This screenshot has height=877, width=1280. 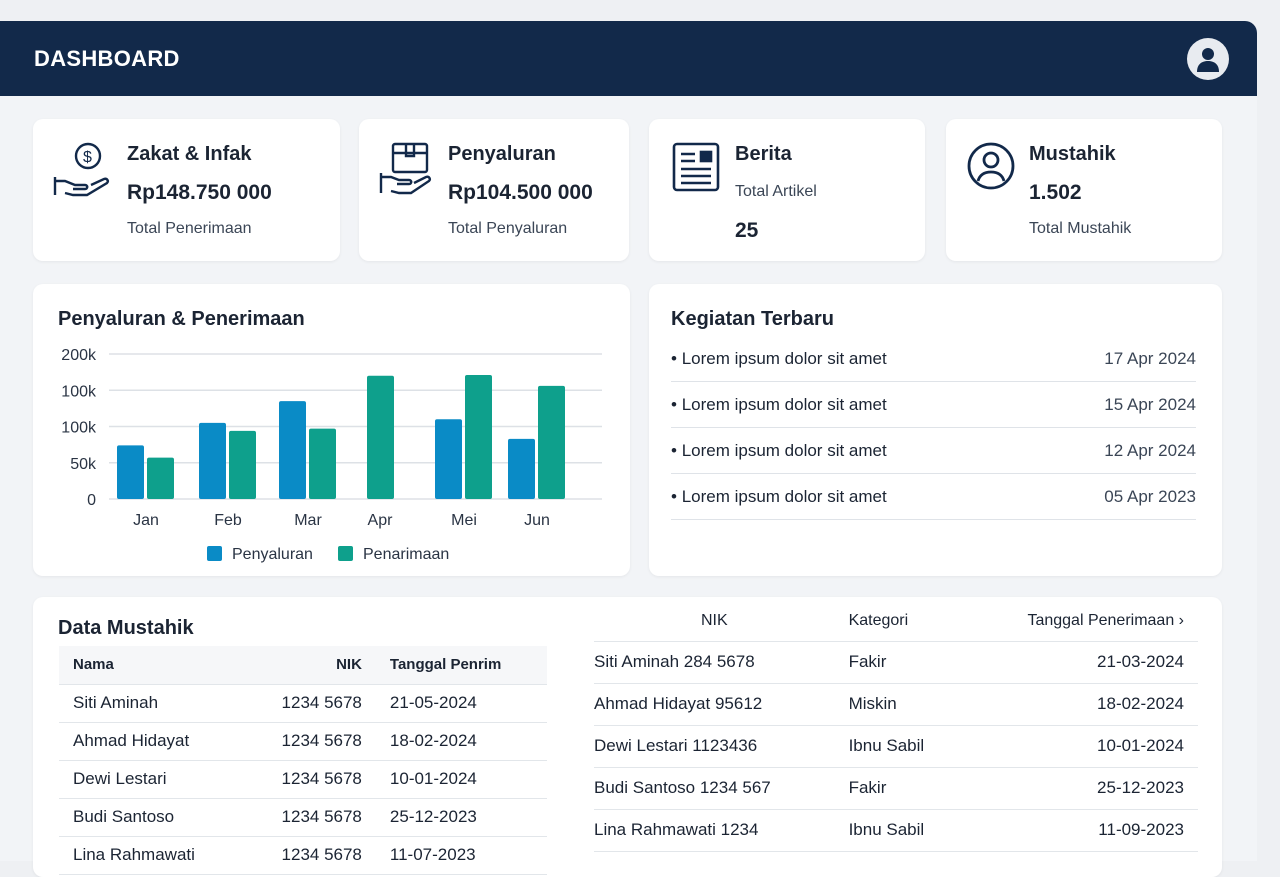 I want to click on hand-coin-icon: $, so click(x=81, y=169).